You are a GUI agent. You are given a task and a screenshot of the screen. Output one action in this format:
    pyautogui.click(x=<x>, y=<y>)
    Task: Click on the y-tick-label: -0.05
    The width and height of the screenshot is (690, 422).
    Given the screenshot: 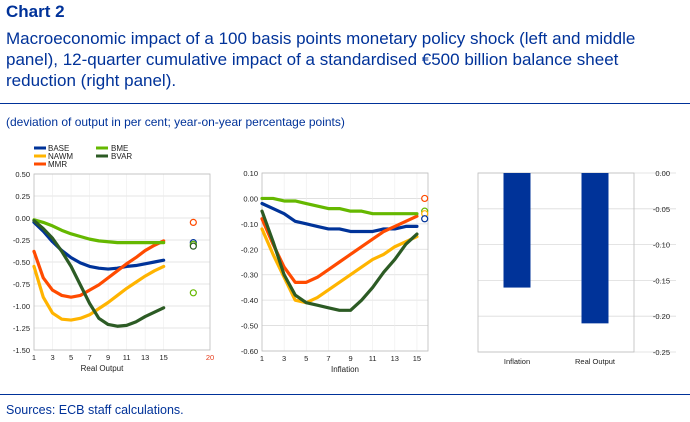 What is the action you would take?
    pyautogui.click(x=661, y=209)
    